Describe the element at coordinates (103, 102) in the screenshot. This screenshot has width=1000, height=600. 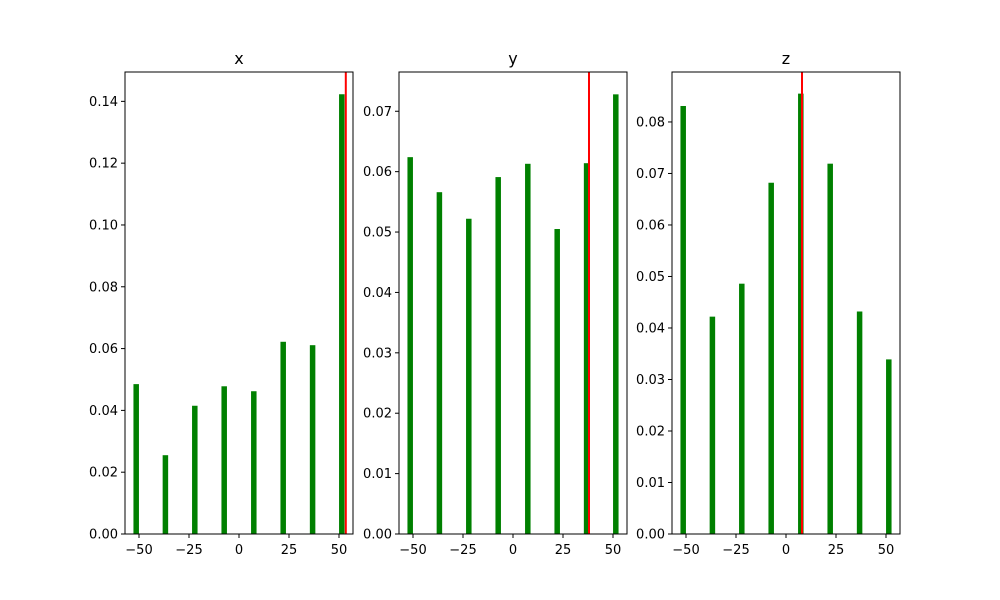
I see `y-tick-label: 0.14` at that location.